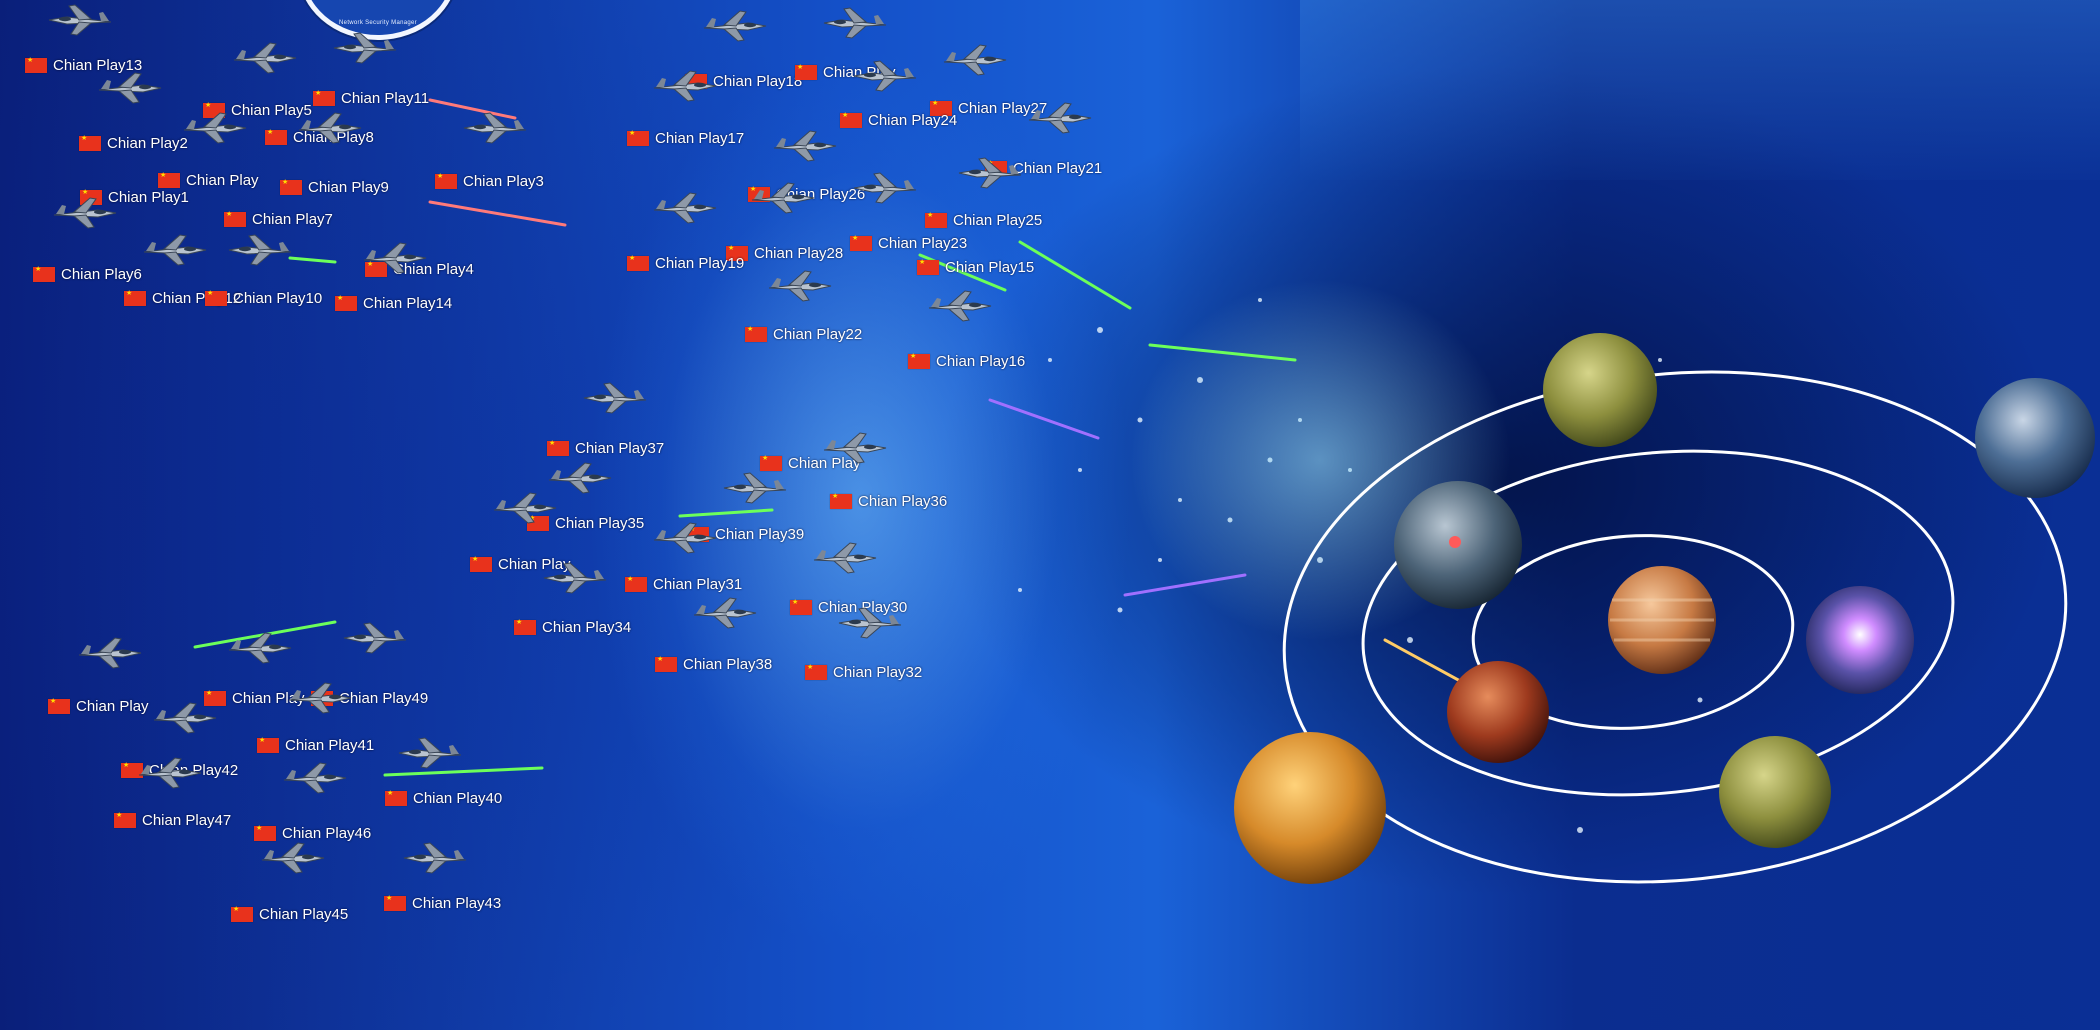 This screenshot has width=2100, height=1030. What do you see at coordinates (818, 334) in the screenshot?
I see `player-label: Chian Play22` at bounding box center [818, 334].